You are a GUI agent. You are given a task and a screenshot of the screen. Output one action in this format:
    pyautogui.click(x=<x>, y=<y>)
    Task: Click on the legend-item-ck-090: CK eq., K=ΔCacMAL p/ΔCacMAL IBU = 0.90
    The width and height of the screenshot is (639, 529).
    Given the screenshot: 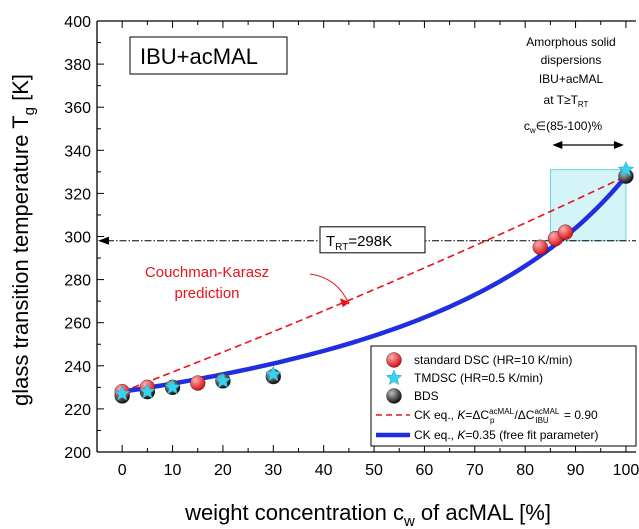 What is the action you would take?
    pyautogui.click(x=506, y=416)
    